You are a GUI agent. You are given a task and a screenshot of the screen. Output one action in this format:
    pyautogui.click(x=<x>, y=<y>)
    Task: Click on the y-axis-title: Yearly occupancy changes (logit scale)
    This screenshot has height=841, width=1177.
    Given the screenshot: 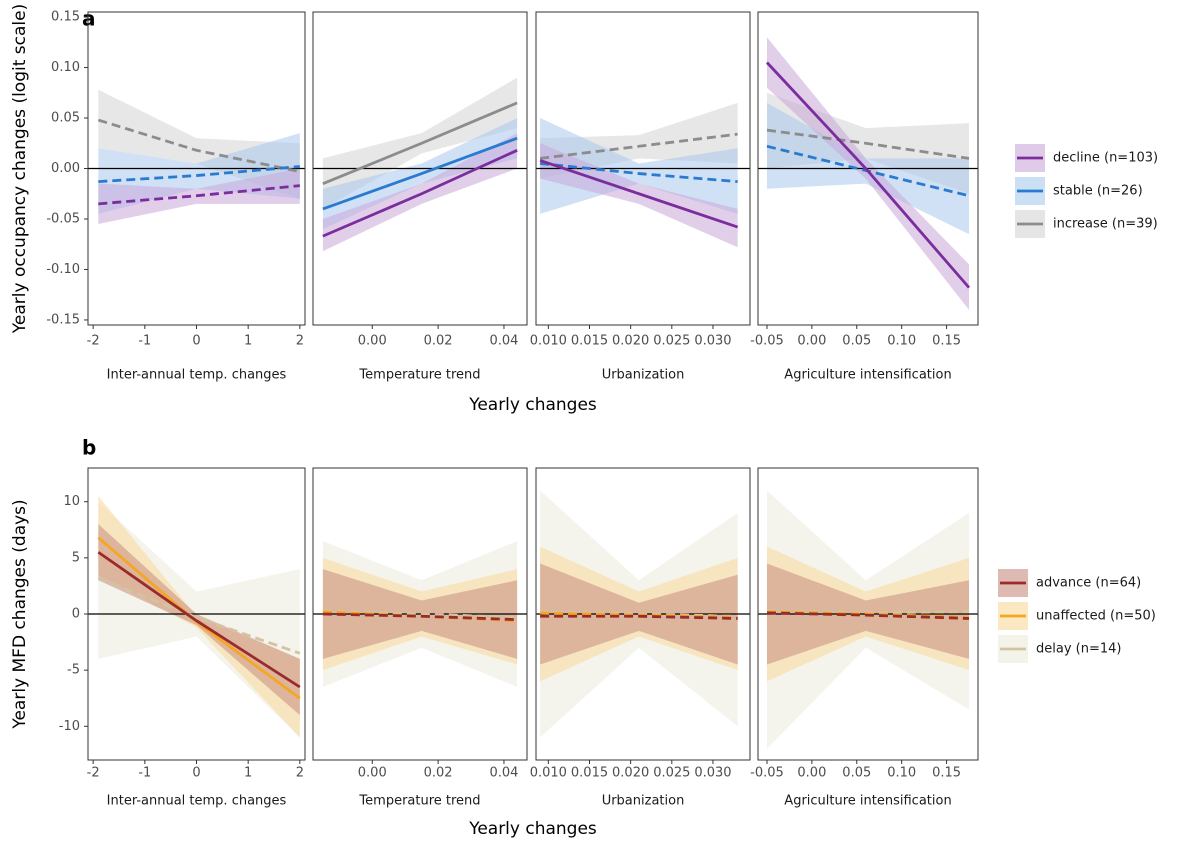 What is the action you would take?
    pyautogui.click(x=20, y=169)
    